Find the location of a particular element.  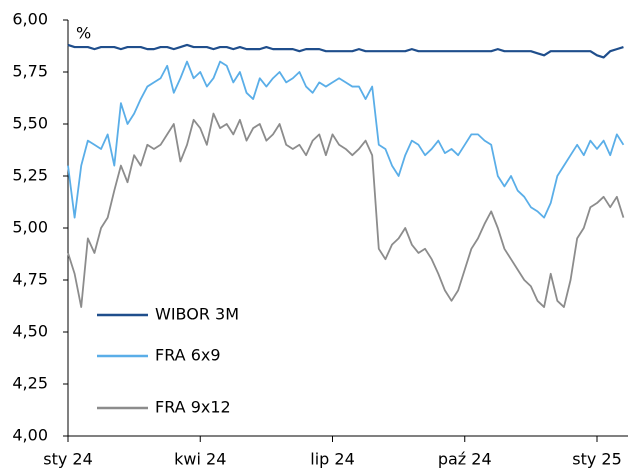

y-tick-label: 4,00 is located at coordinates (30, 435).